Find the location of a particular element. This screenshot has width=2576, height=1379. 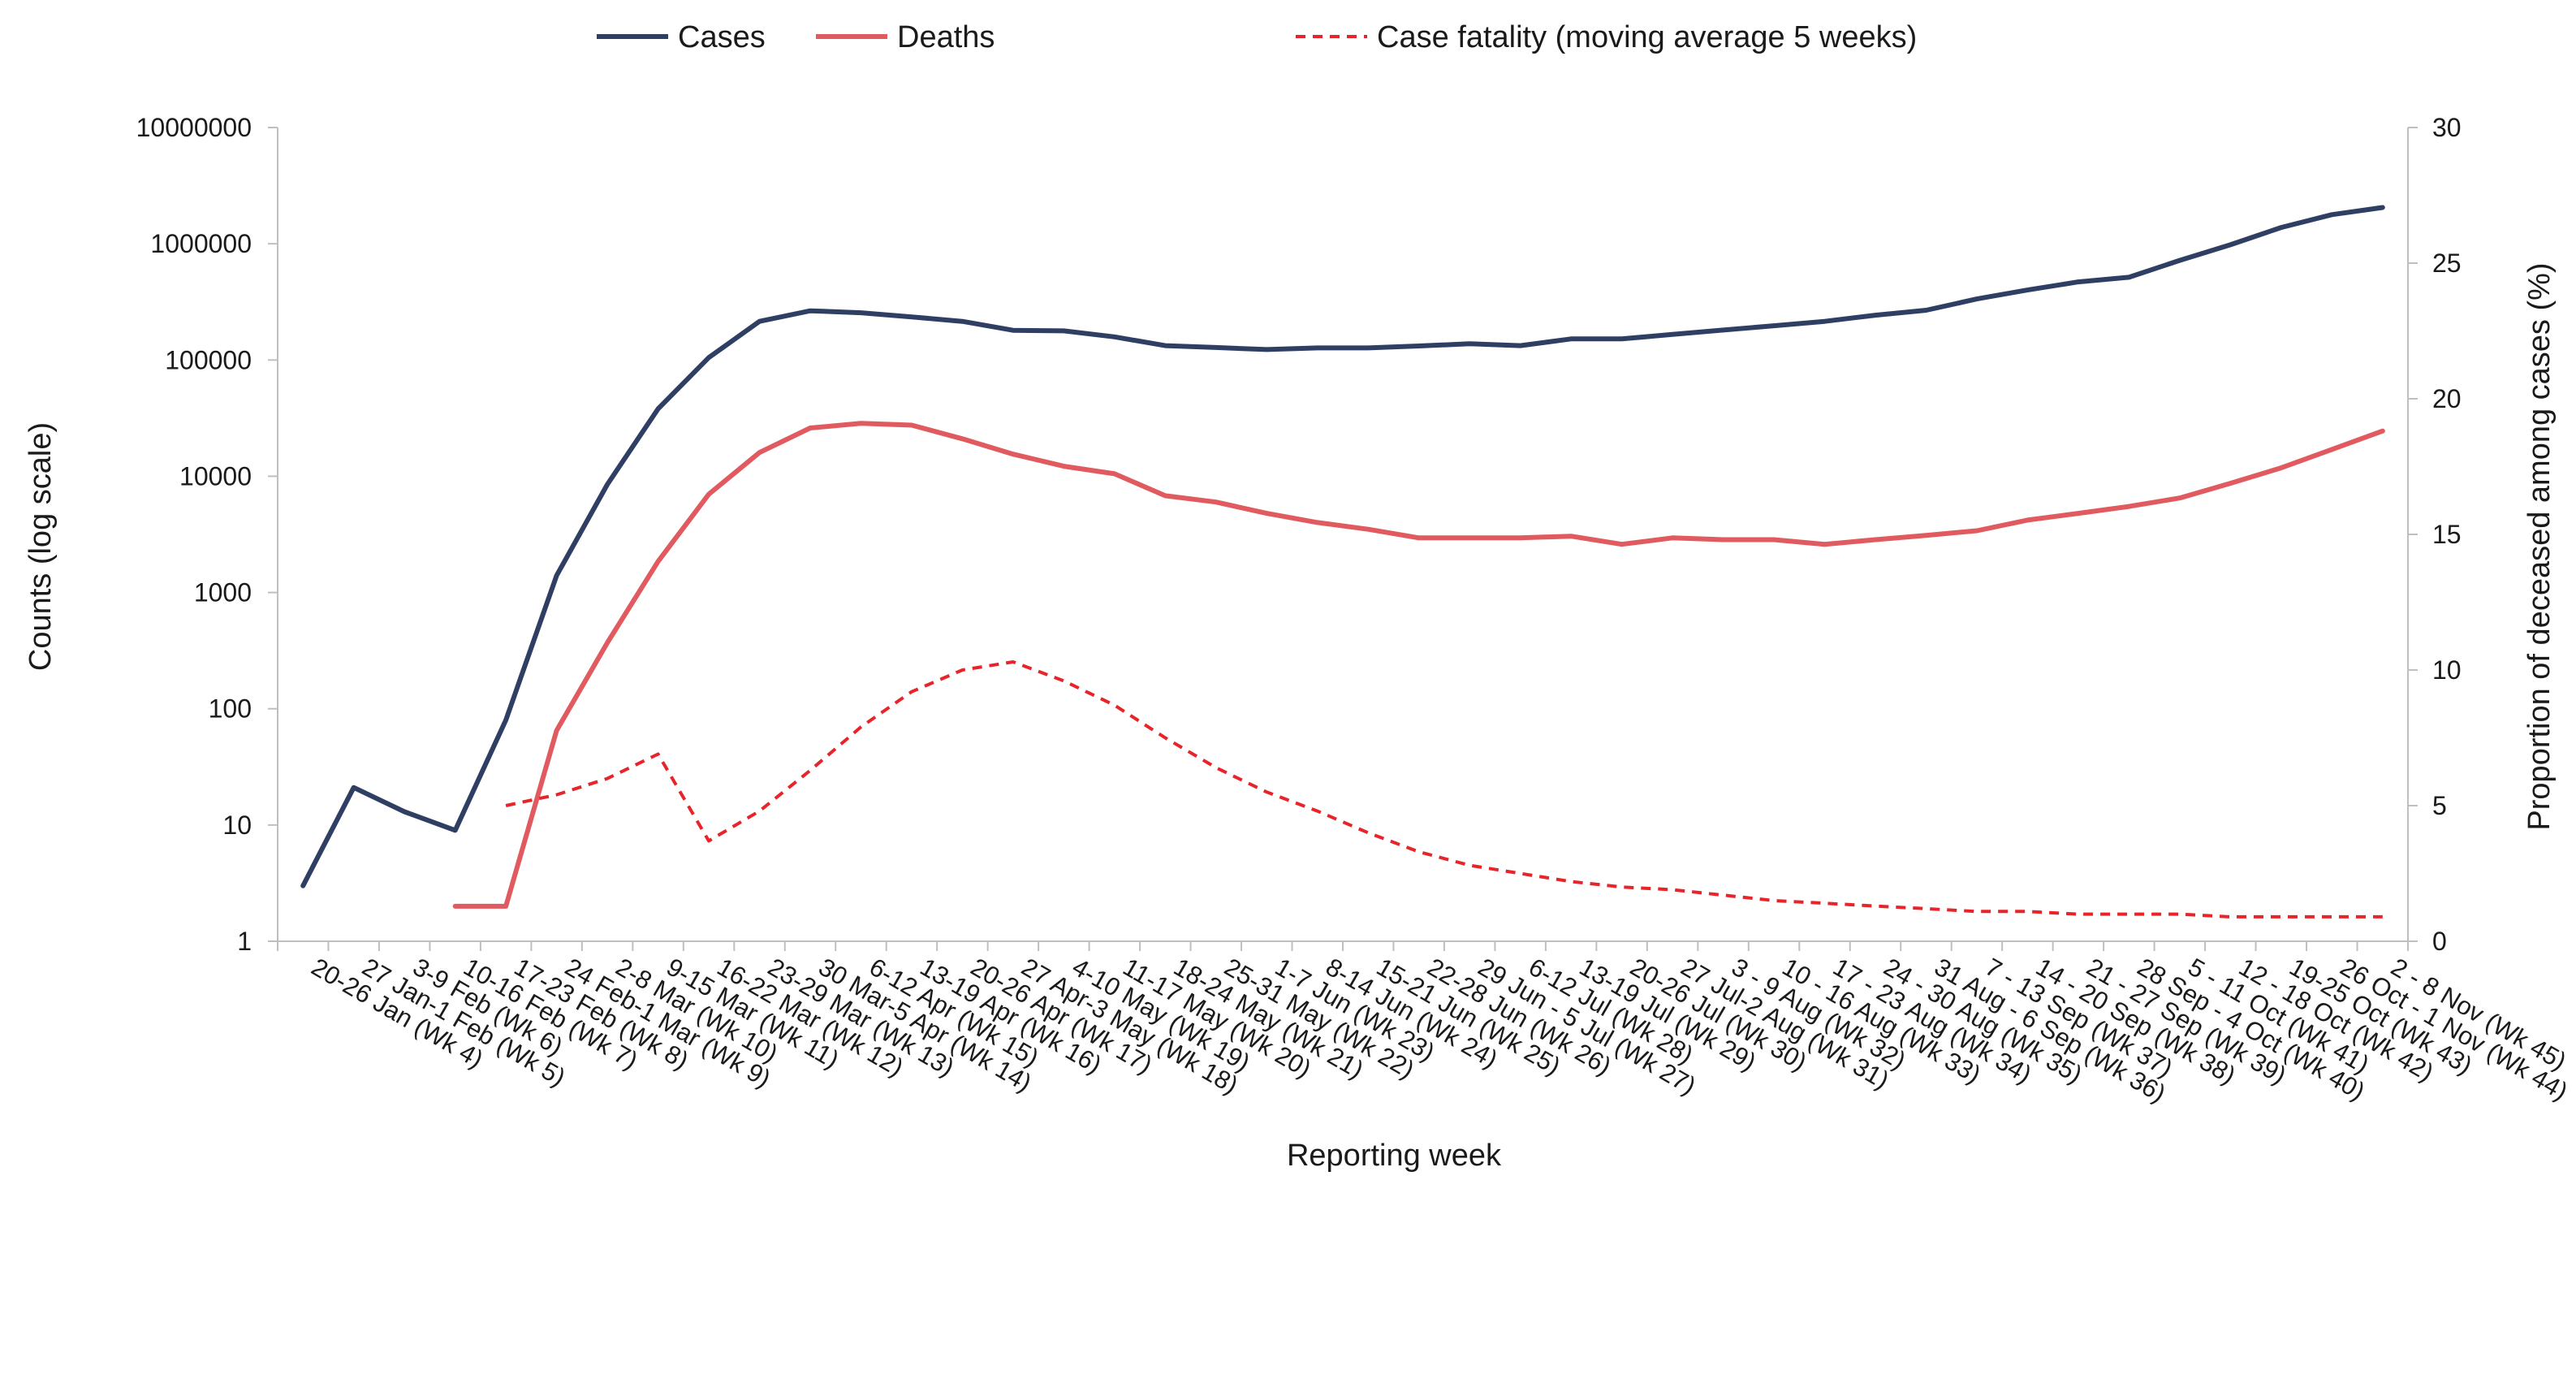

legend-label: Case fatality (moving average 5 weeks) is located at coordinates (1647, 37).